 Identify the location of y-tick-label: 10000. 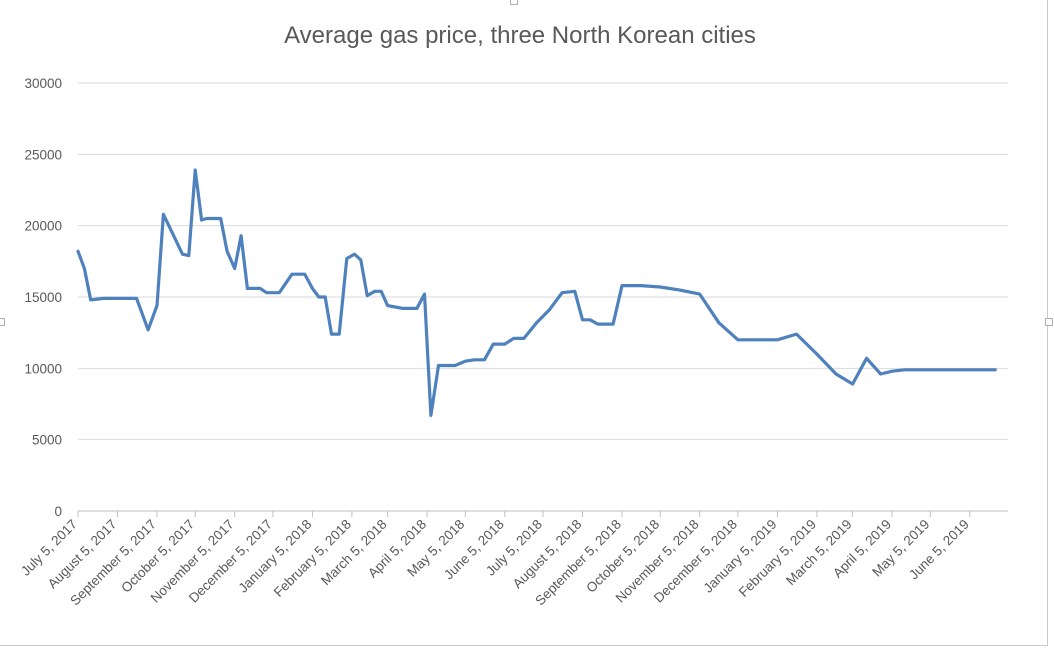
(43, 368).